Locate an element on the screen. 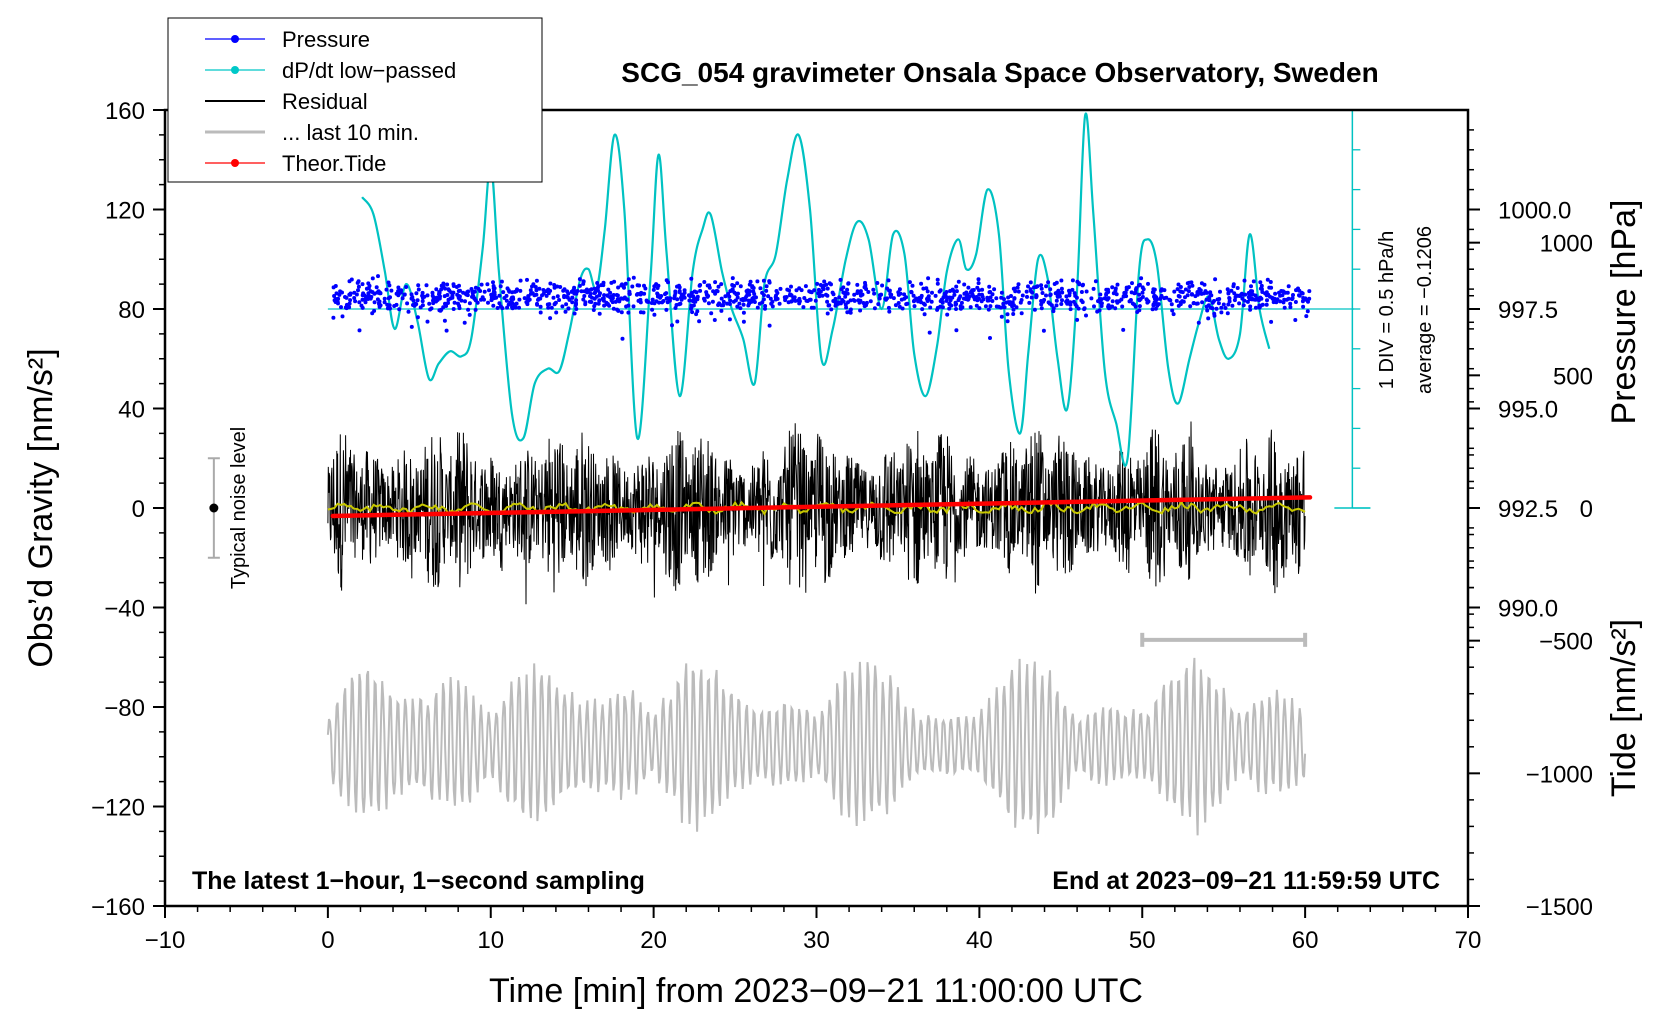 This screenshot has width=1660, height=1020. legend-item-tide: Theor.Tide is located at coordinates (295, 163).